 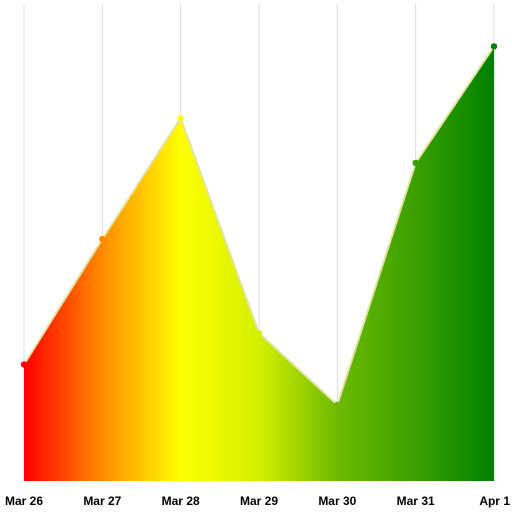 I want to click on x-tick-label: Mar 27, so click(x=102, y=501).